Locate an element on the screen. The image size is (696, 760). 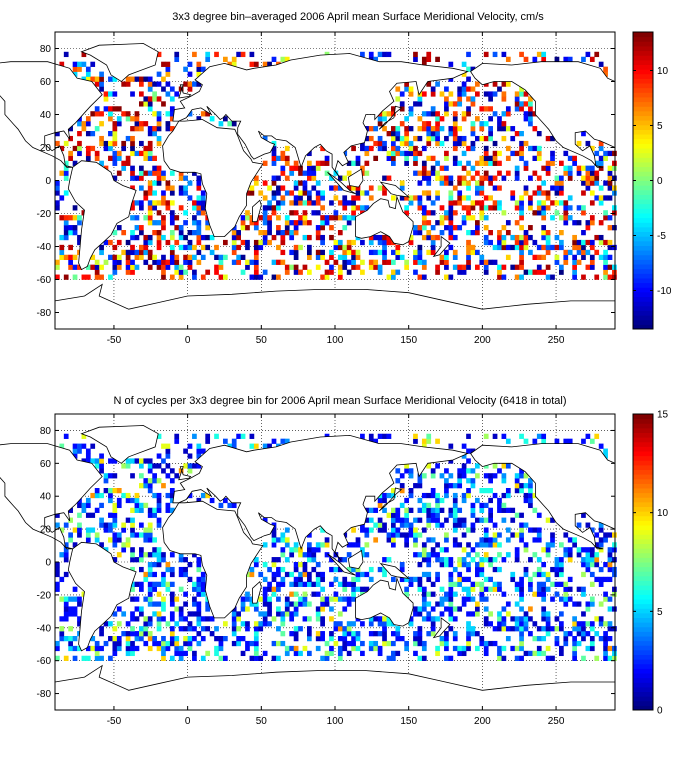
x-tick-label: 50 is located at coordinates (262, 340).